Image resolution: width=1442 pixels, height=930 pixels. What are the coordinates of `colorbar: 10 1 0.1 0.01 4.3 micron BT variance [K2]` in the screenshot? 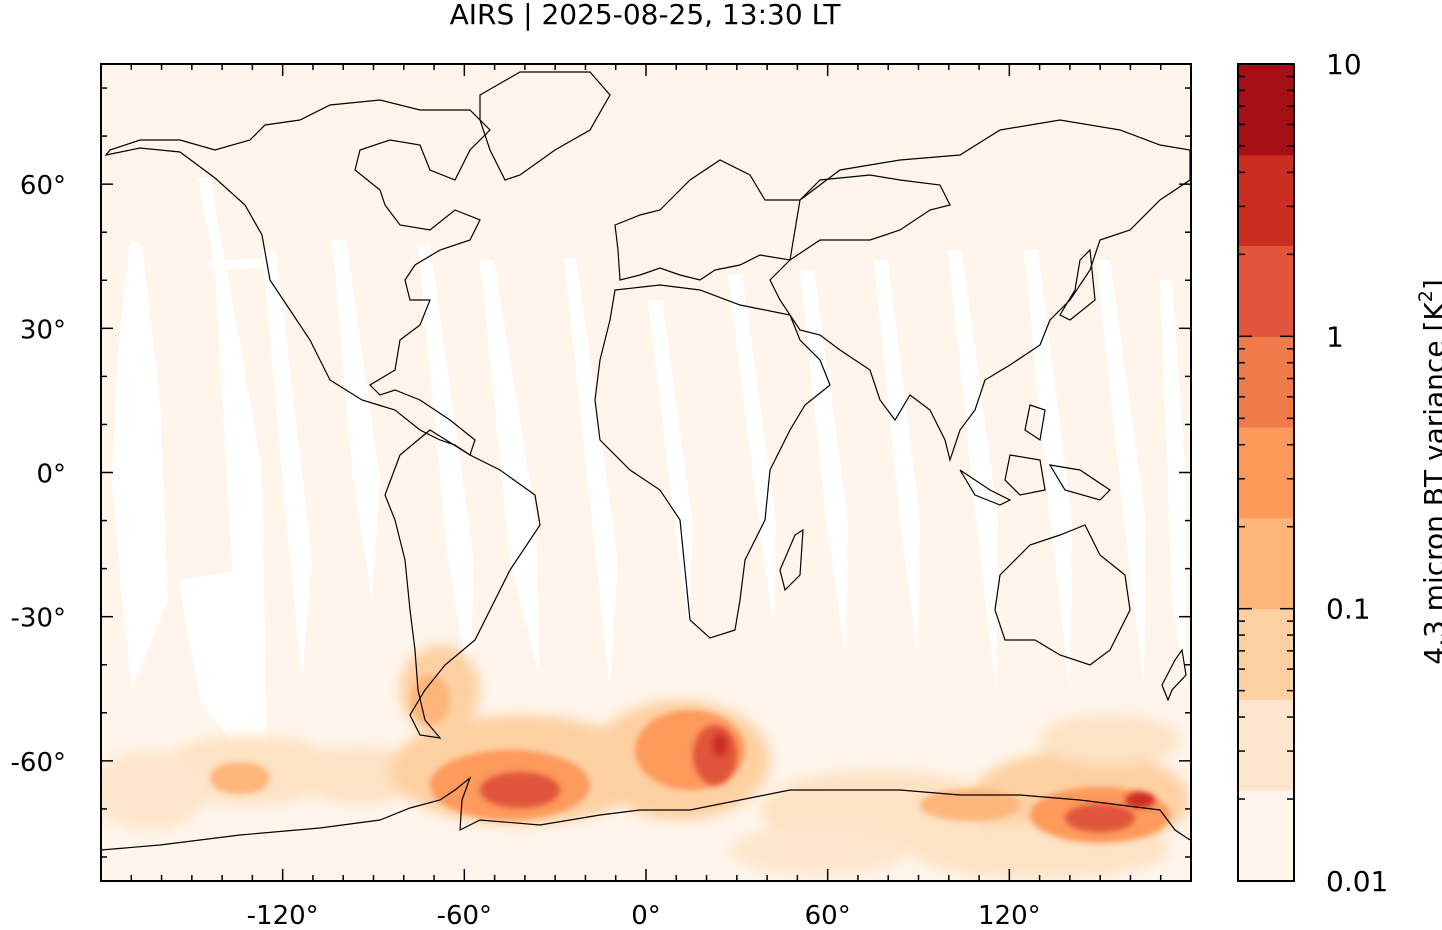 It's located at (1339, 473).